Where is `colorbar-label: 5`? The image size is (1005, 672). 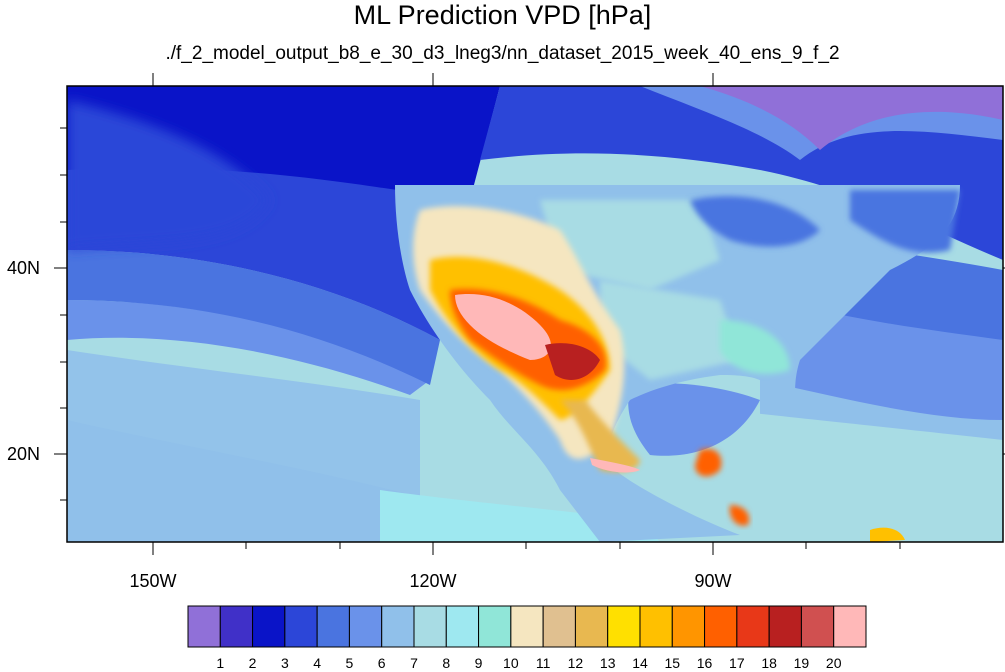
colorbar-label: 5 is located at coordinates (349, 663).